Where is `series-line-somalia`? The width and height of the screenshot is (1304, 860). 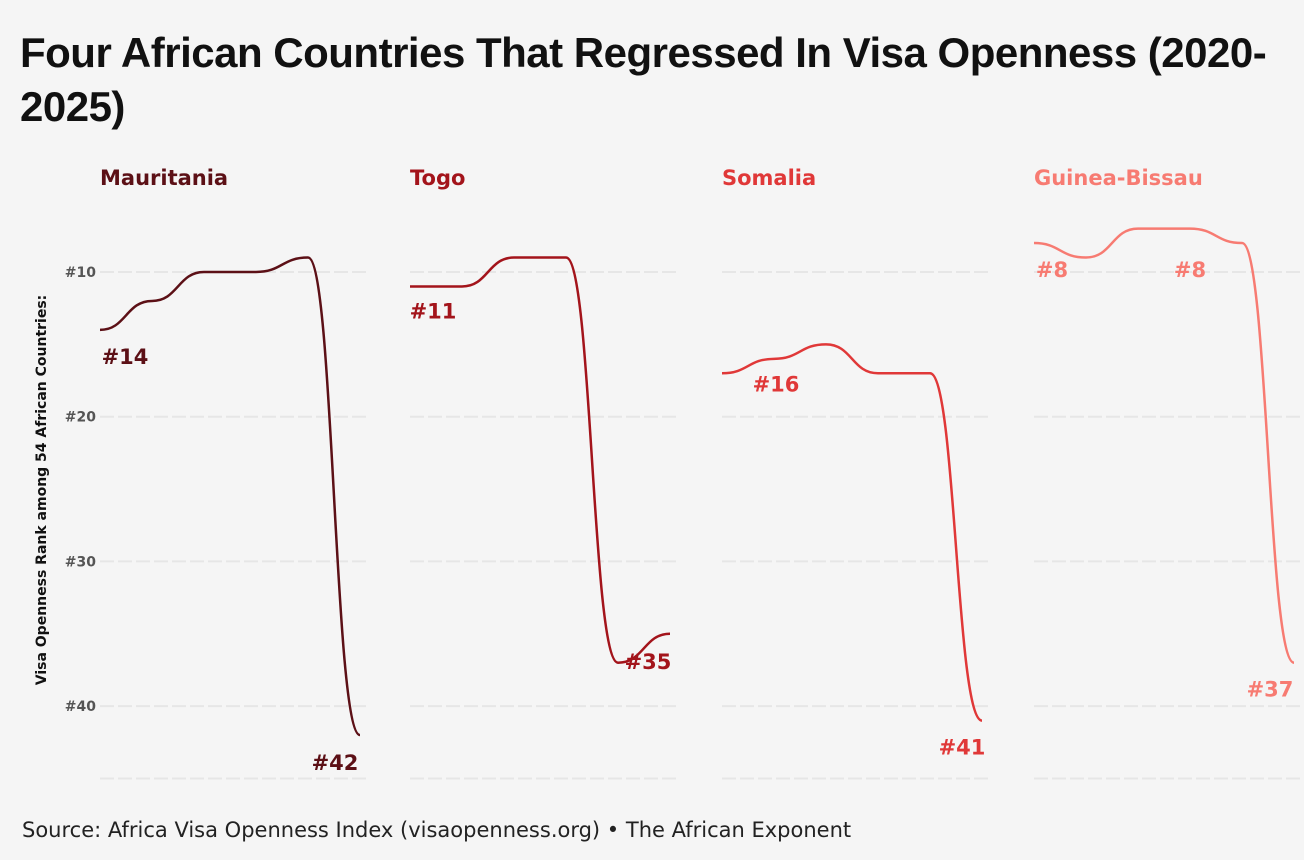
series-line-somalia is located at coordinates (852, 532).